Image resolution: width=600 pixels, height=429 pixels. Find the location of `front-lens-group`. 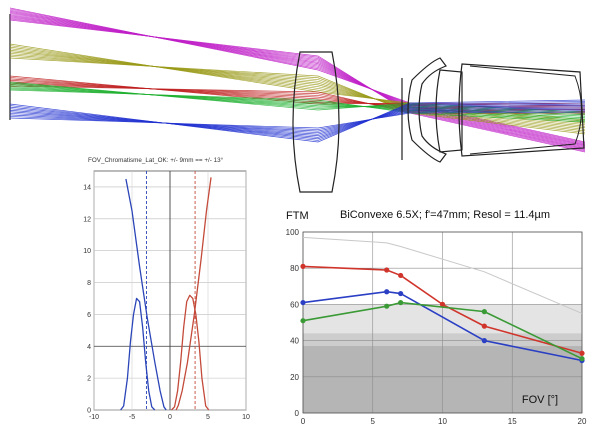

front-lens-group is located at coordinates (427, 110).